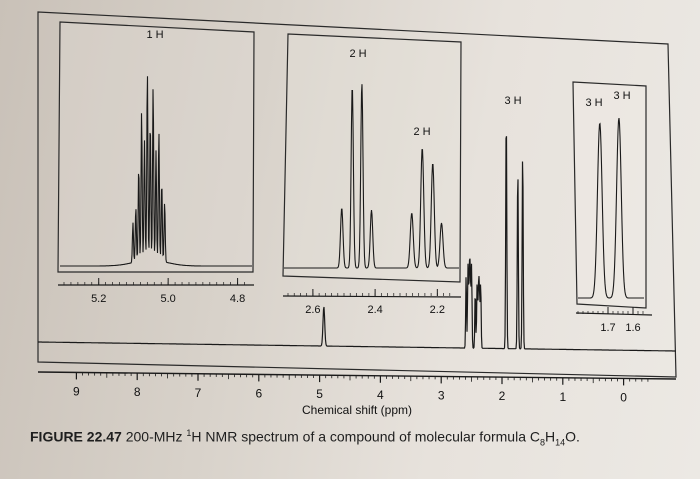 The image size is (700, 479). Describe the element at coordinates (98, 299) in the screenshot. I see `inset-5ppm-tick-label: 5.2` at that location.